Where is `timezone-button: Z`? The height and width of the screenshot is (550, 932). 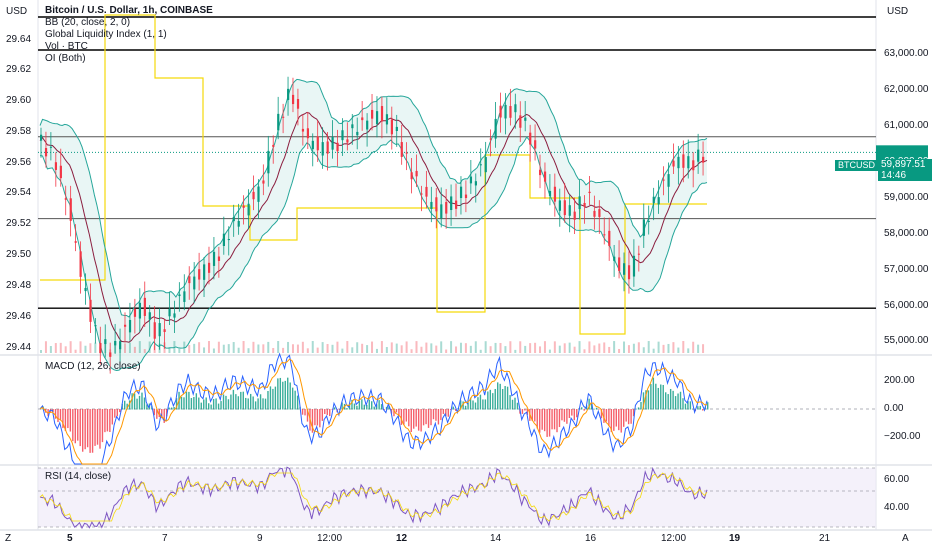 timezone-button: Z is located at coordinates (8, 538).